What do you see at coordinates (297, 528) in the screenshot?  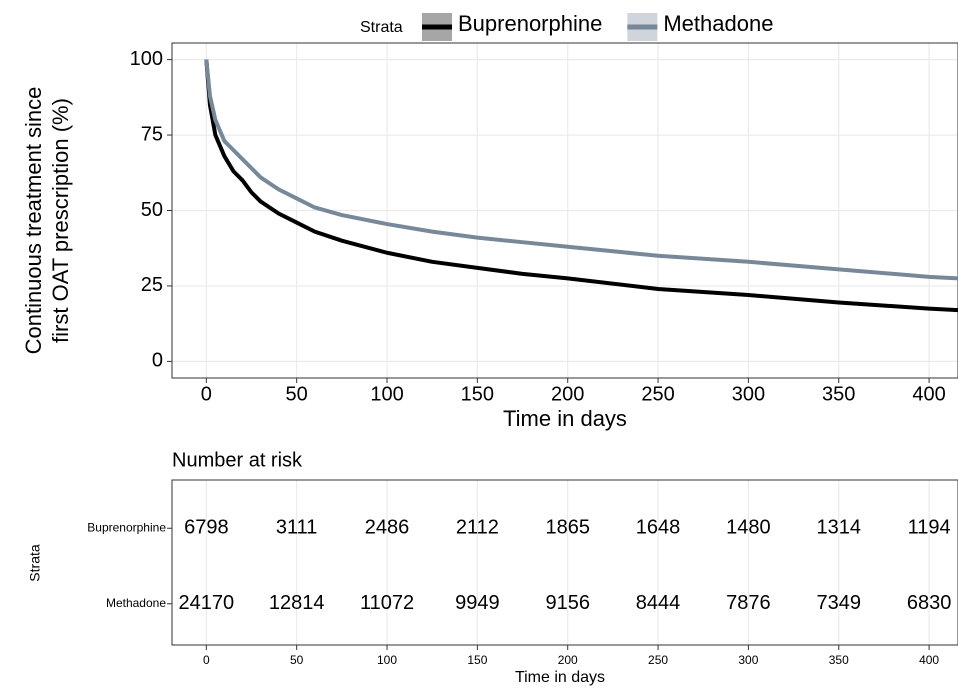 I see `risk-count: 3111` at bounding box center [297, 528].